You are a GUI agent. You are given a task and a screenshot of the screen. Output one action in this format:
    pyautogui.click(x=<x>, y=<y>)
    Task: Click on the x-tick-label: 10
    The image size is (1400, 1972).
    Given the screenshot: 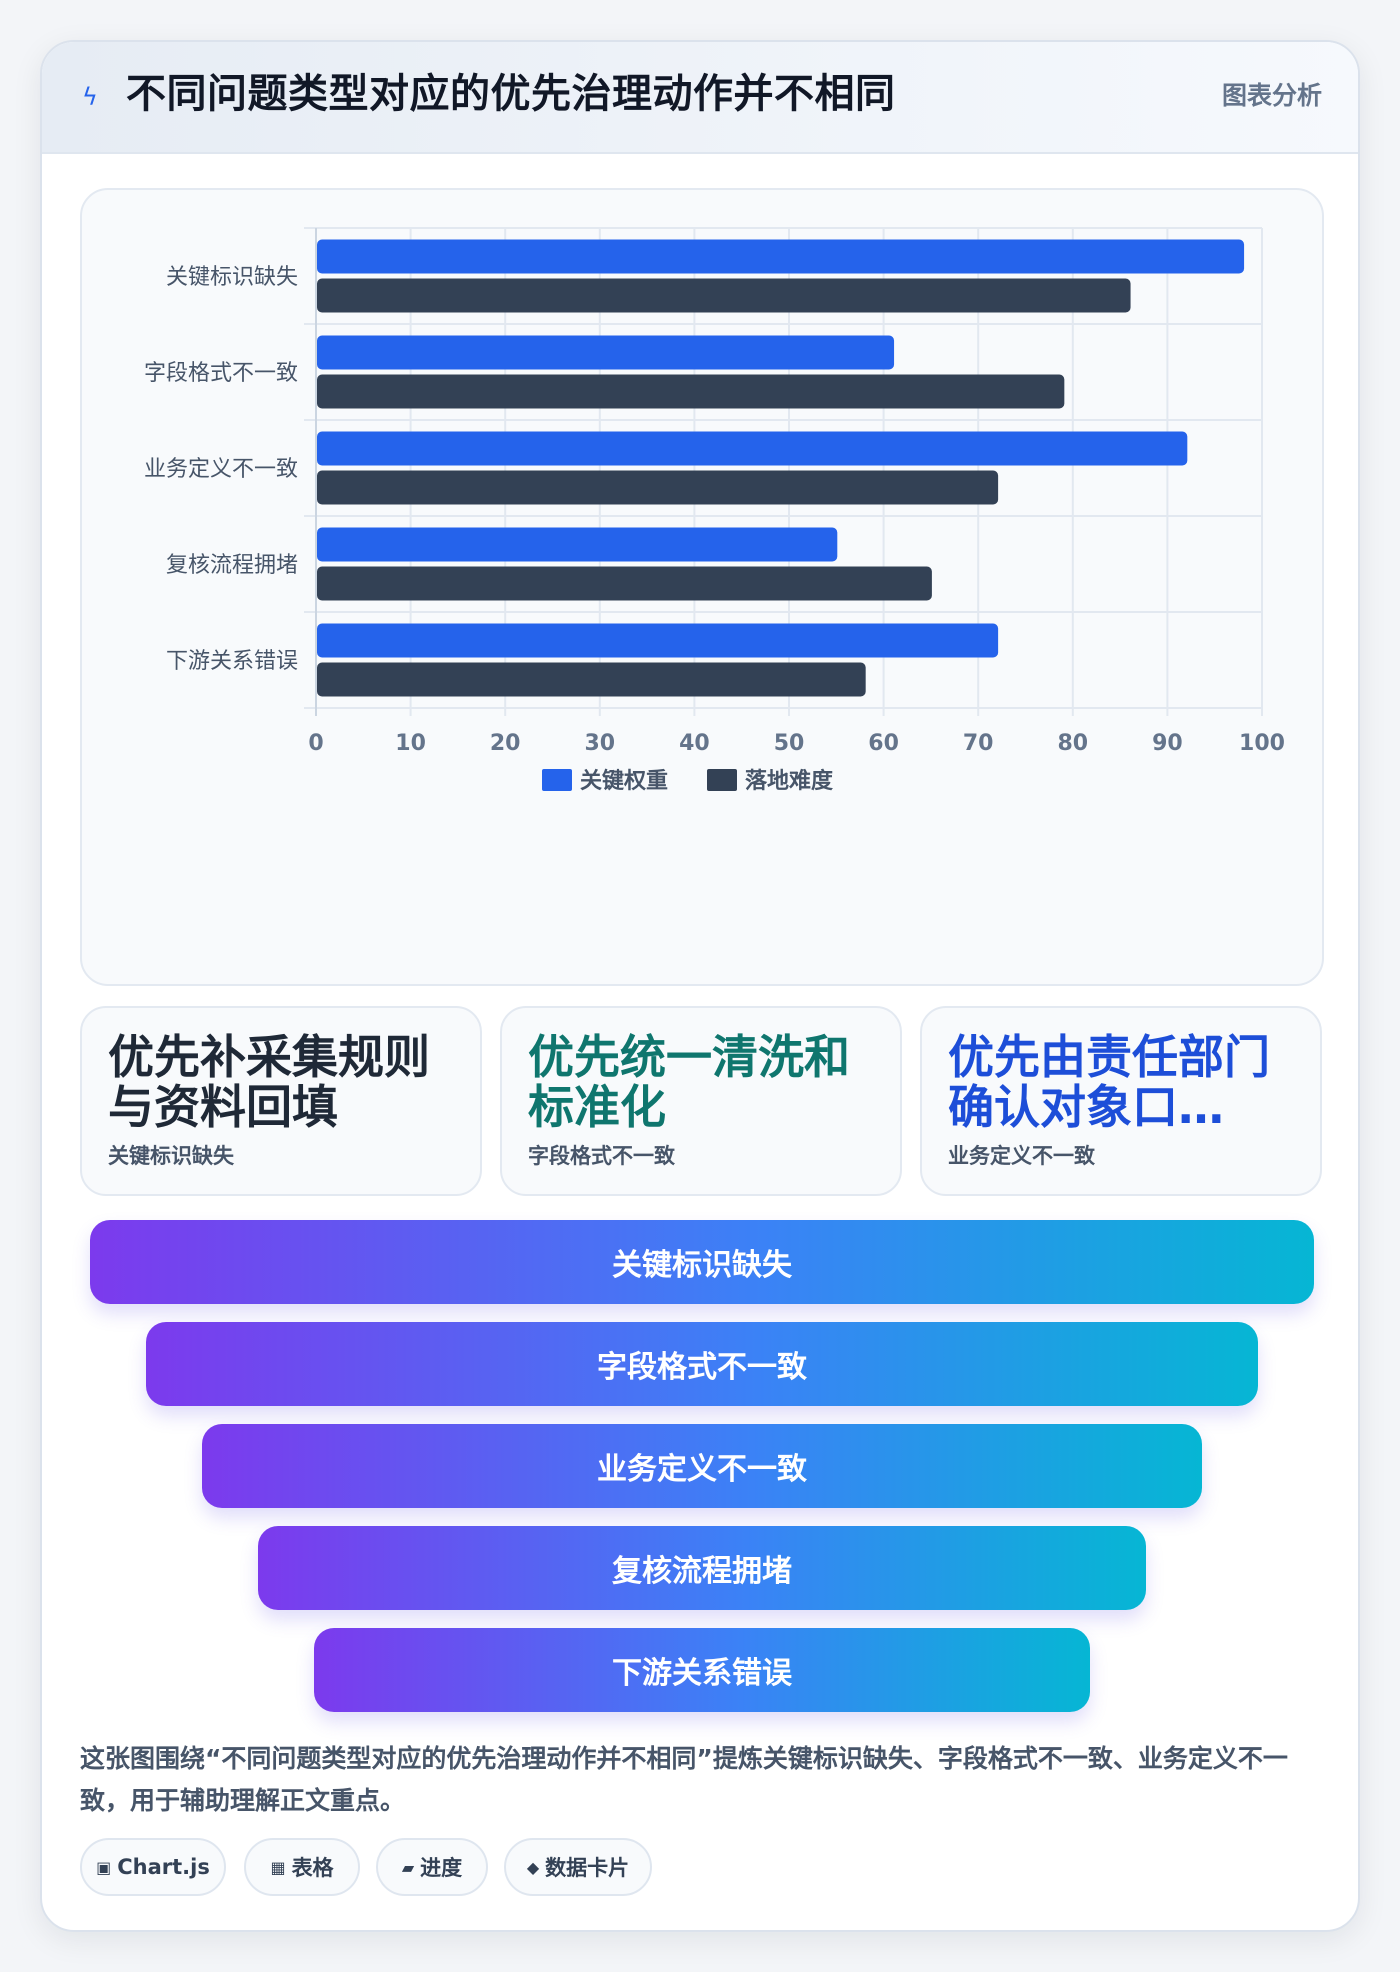 What is the action you would take?
    pyautogui.click(x=410, y=743)
    